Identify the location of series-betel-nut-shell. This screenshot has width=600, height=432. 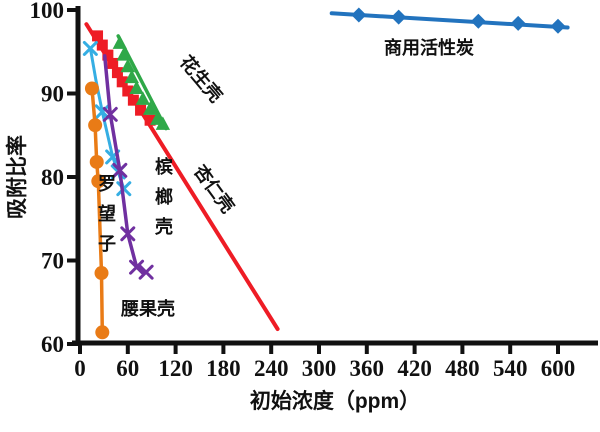
(128, 167).